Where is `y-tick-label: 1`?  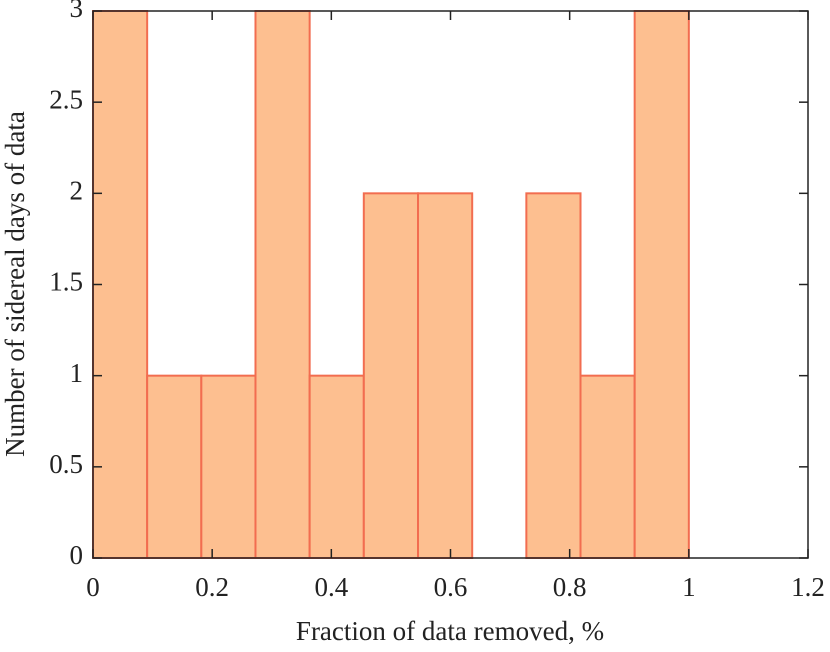
y-tick-label: 1 is located at coordinates (77, 373).